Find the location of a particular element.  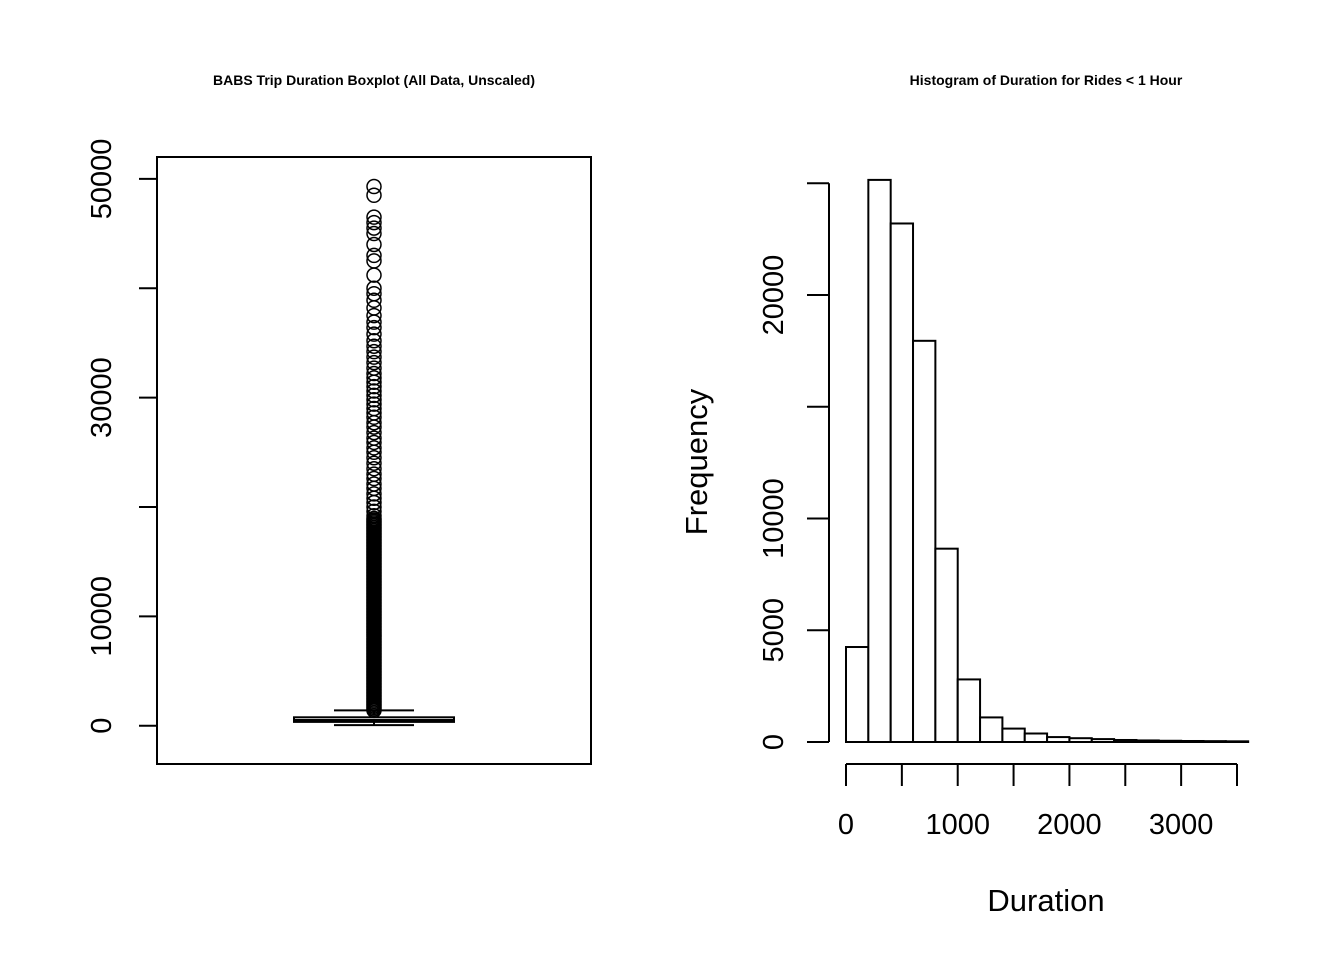

histogram-y-axis-label: Frequency is located at coordinates (696, 461).